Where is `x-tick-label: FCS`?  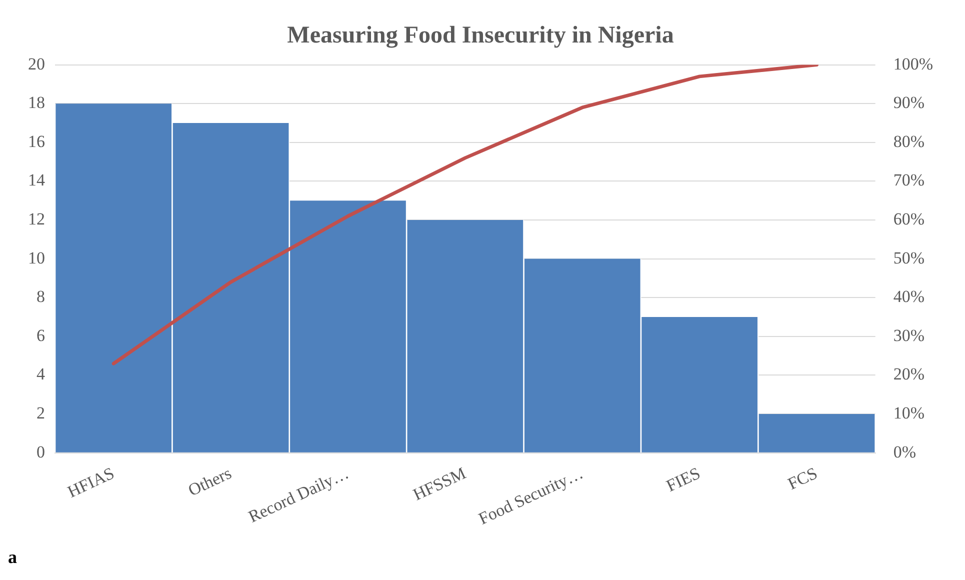
x-tick-label: FCS is located at coordinates (802, 479).